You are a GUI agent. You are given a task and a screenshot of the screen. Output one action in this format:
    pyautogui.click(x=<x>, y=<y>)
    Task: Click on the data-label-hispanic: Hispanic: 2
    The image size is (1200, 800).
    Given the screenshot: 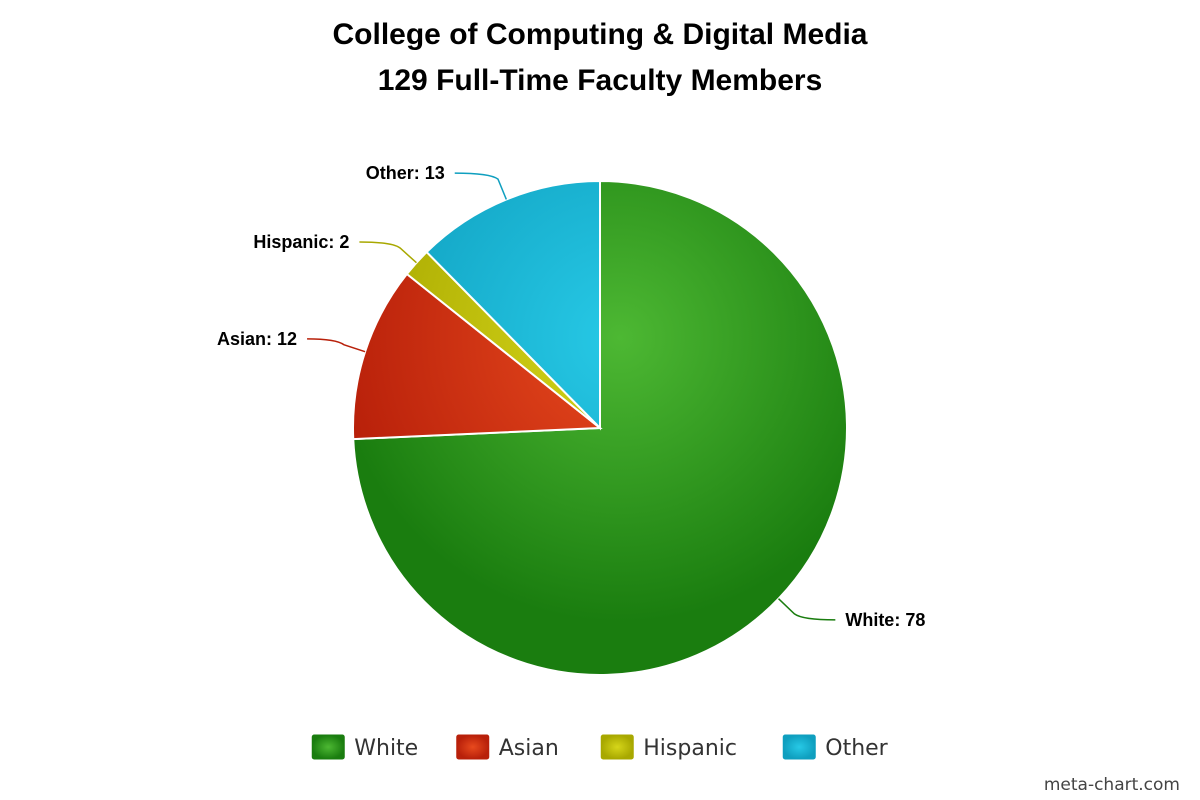 What is the action you would take?
    pyautogui.click(x=301, y=242)
    